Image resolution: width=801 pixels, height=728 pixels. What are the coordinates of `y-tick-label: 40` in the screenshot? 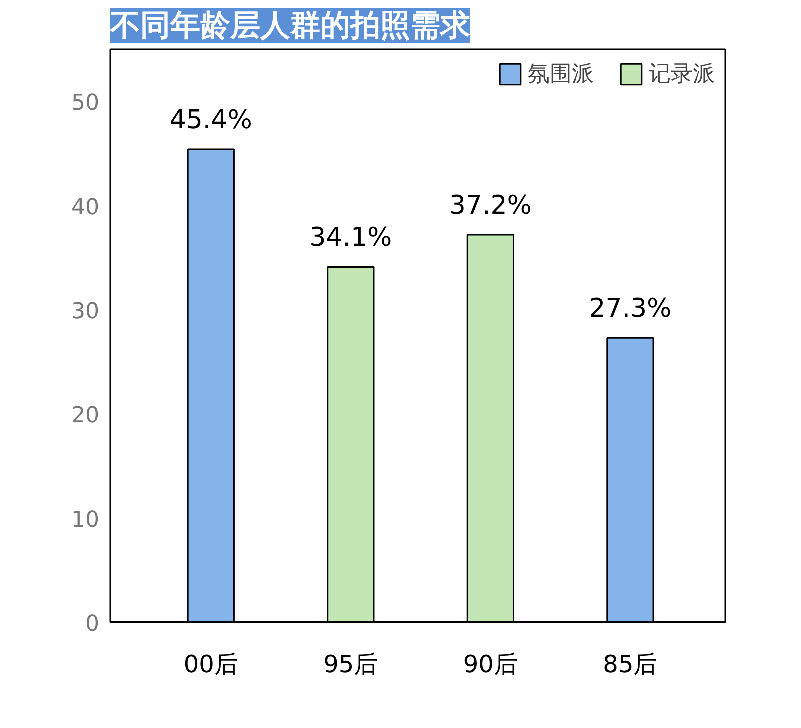 It's located at (86, 207).